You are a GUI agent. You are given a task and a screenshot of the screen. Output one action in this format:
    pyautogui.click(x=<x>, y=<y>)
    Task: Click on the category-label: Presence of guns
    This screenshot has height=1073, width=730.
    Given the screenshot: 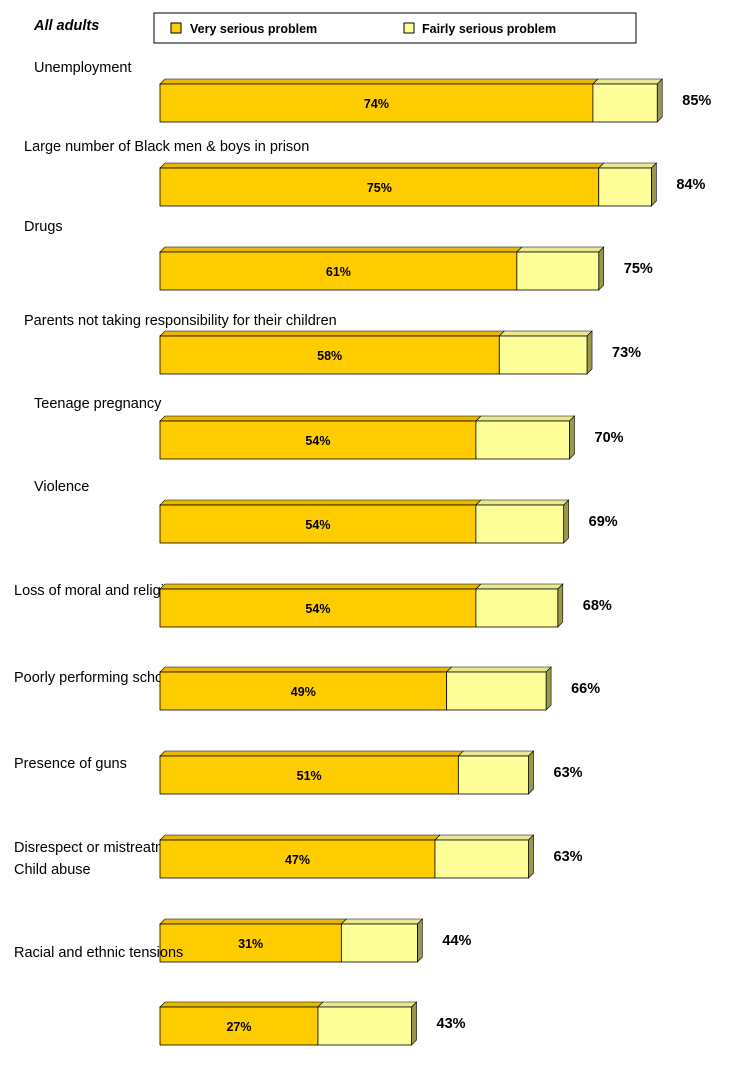 What is the action you would take?
    pyautogui.click(x=70, y=764)
    